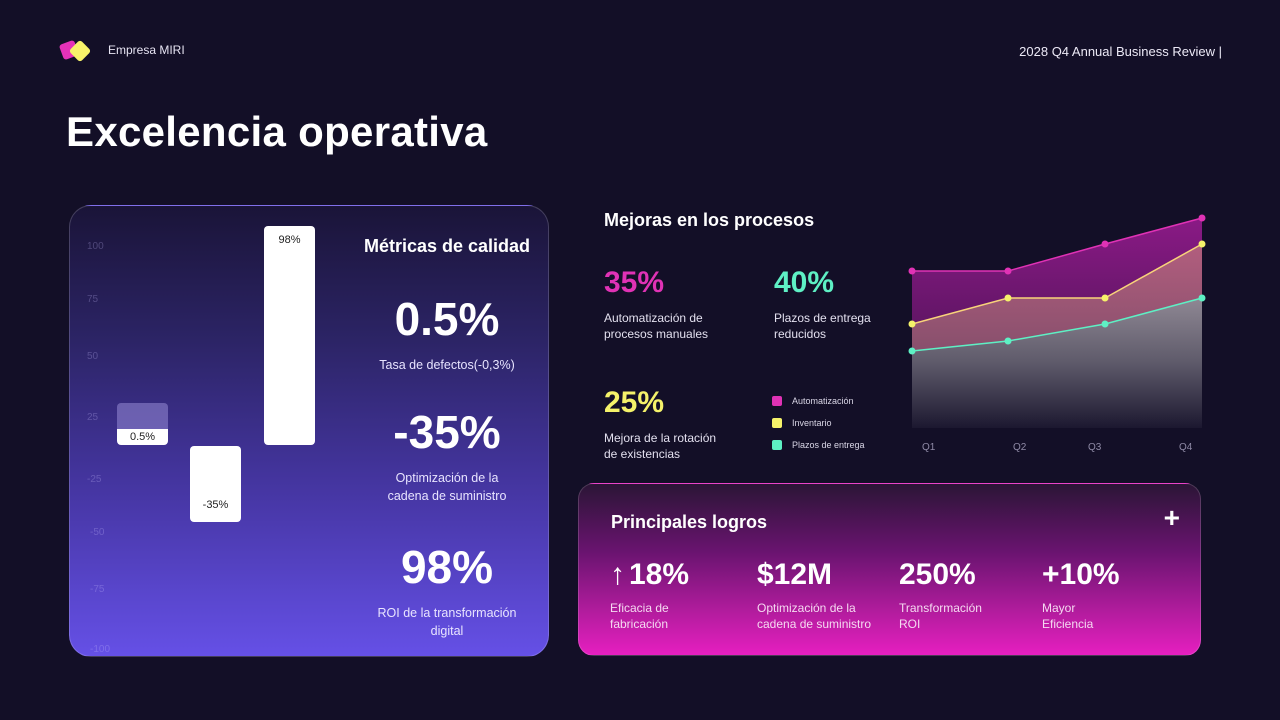 Image resolution: width=1280 pixels, height=720 pixels. What do you see at coordinates (656, 326) in the screenshot?
I see `stat-label: Automatización de procesos manuales` at bounding box center [656, 326].